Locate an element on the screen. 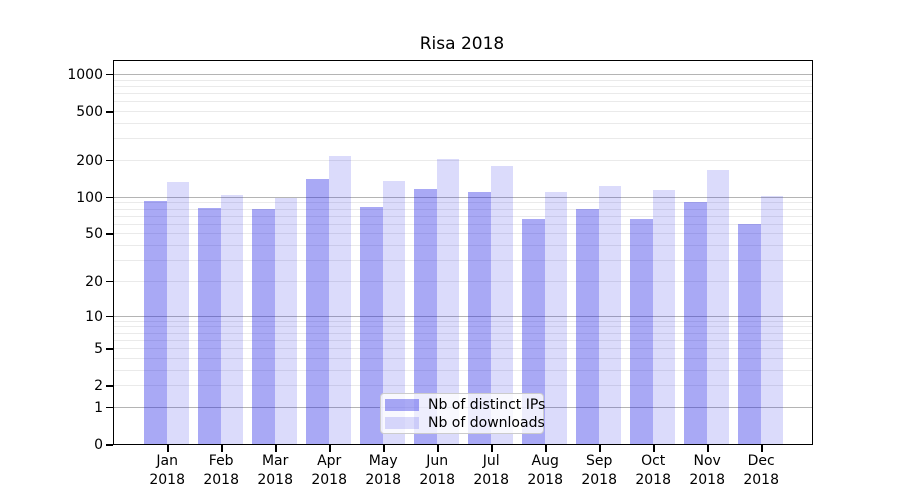  x-tick-label-mar: Mar 2018 is located at coordinates (275, 471).